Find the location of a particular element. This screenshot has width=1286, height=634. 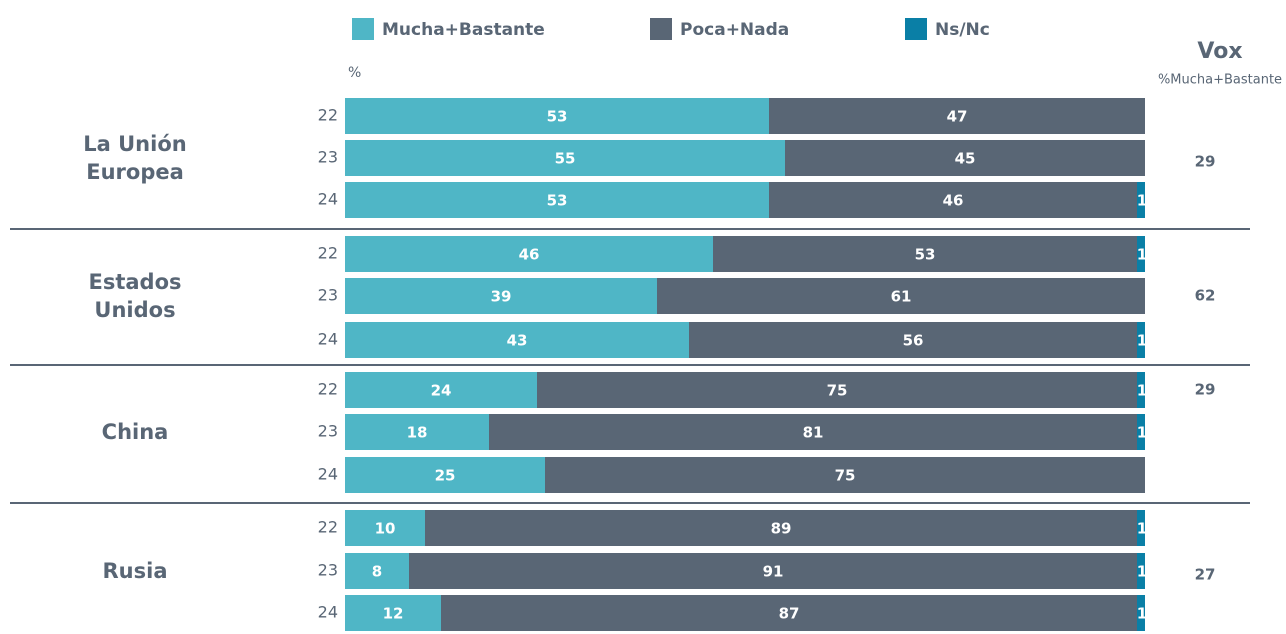

bar-label: 39 is located at coordinates (501, 297).